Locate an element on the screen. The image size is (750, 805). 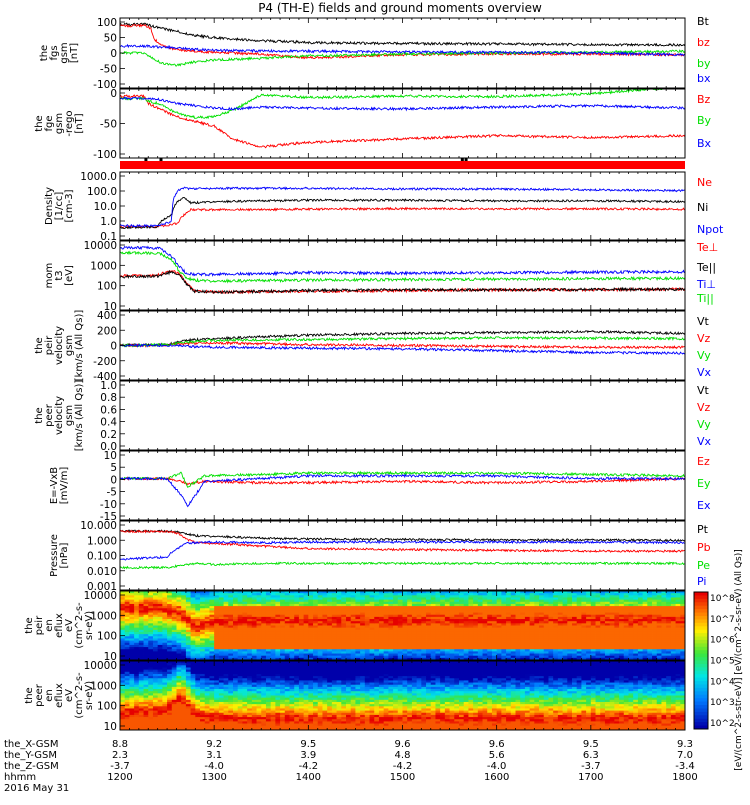
y-tick-label: -100 is located at coordinates (105, 155).